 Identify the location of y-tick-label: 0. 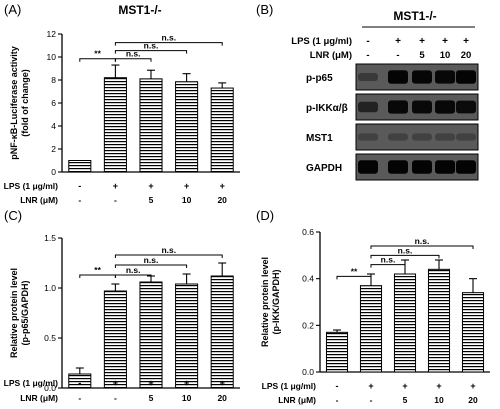
(53, 172).